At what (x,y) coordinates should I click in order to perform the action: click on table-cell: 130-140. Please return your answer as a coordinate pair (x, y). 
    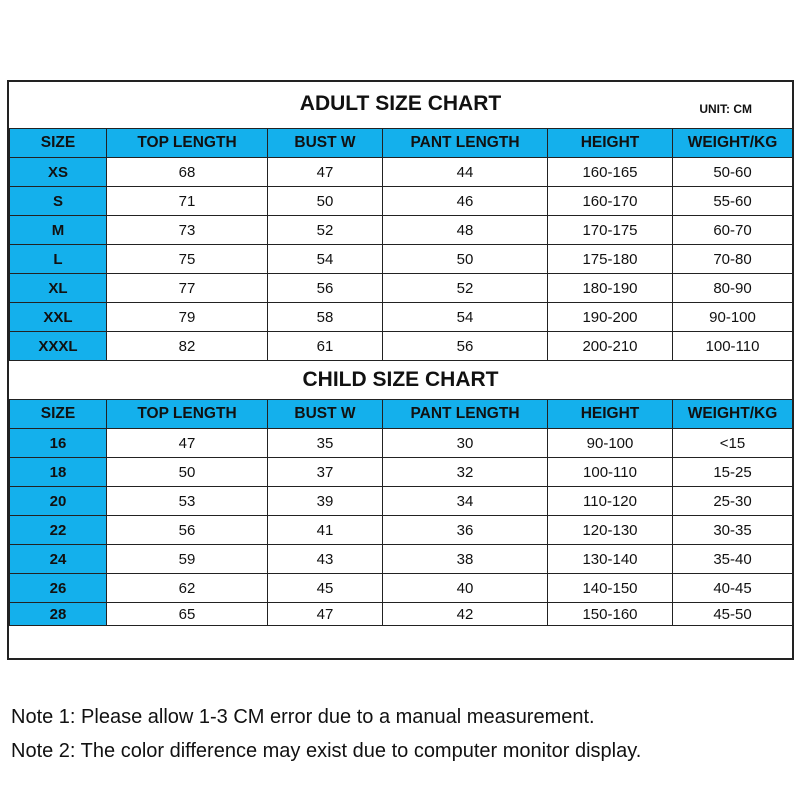
    Looking at the image, I should click on (610, 559).